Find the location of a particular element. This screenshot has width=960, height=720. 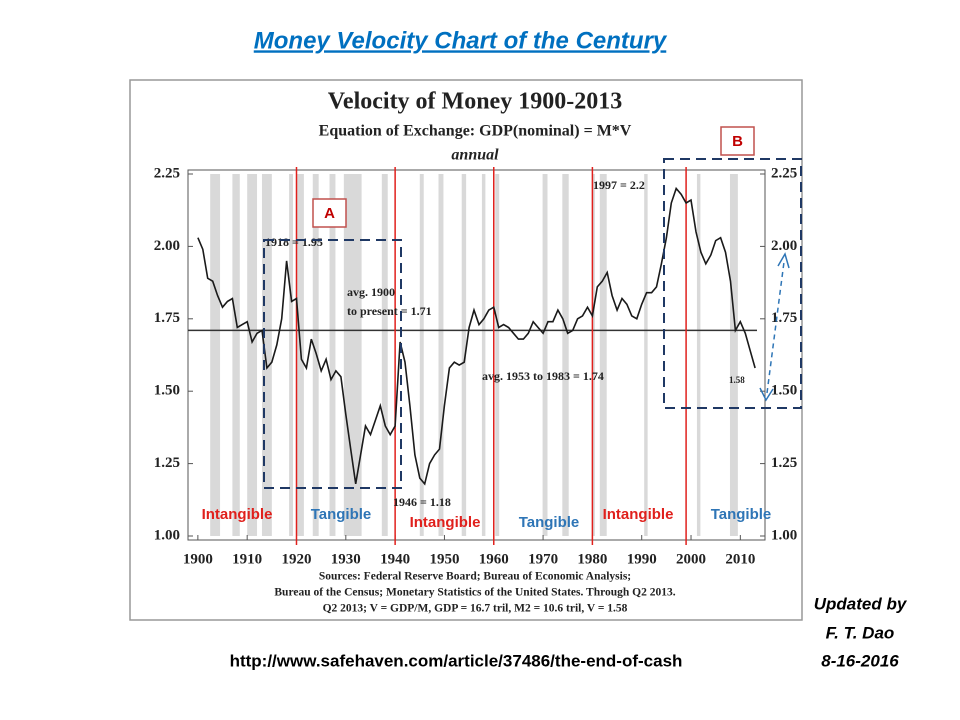

annotation: 1918 = 1.95 is located at coordinates (294, 242).